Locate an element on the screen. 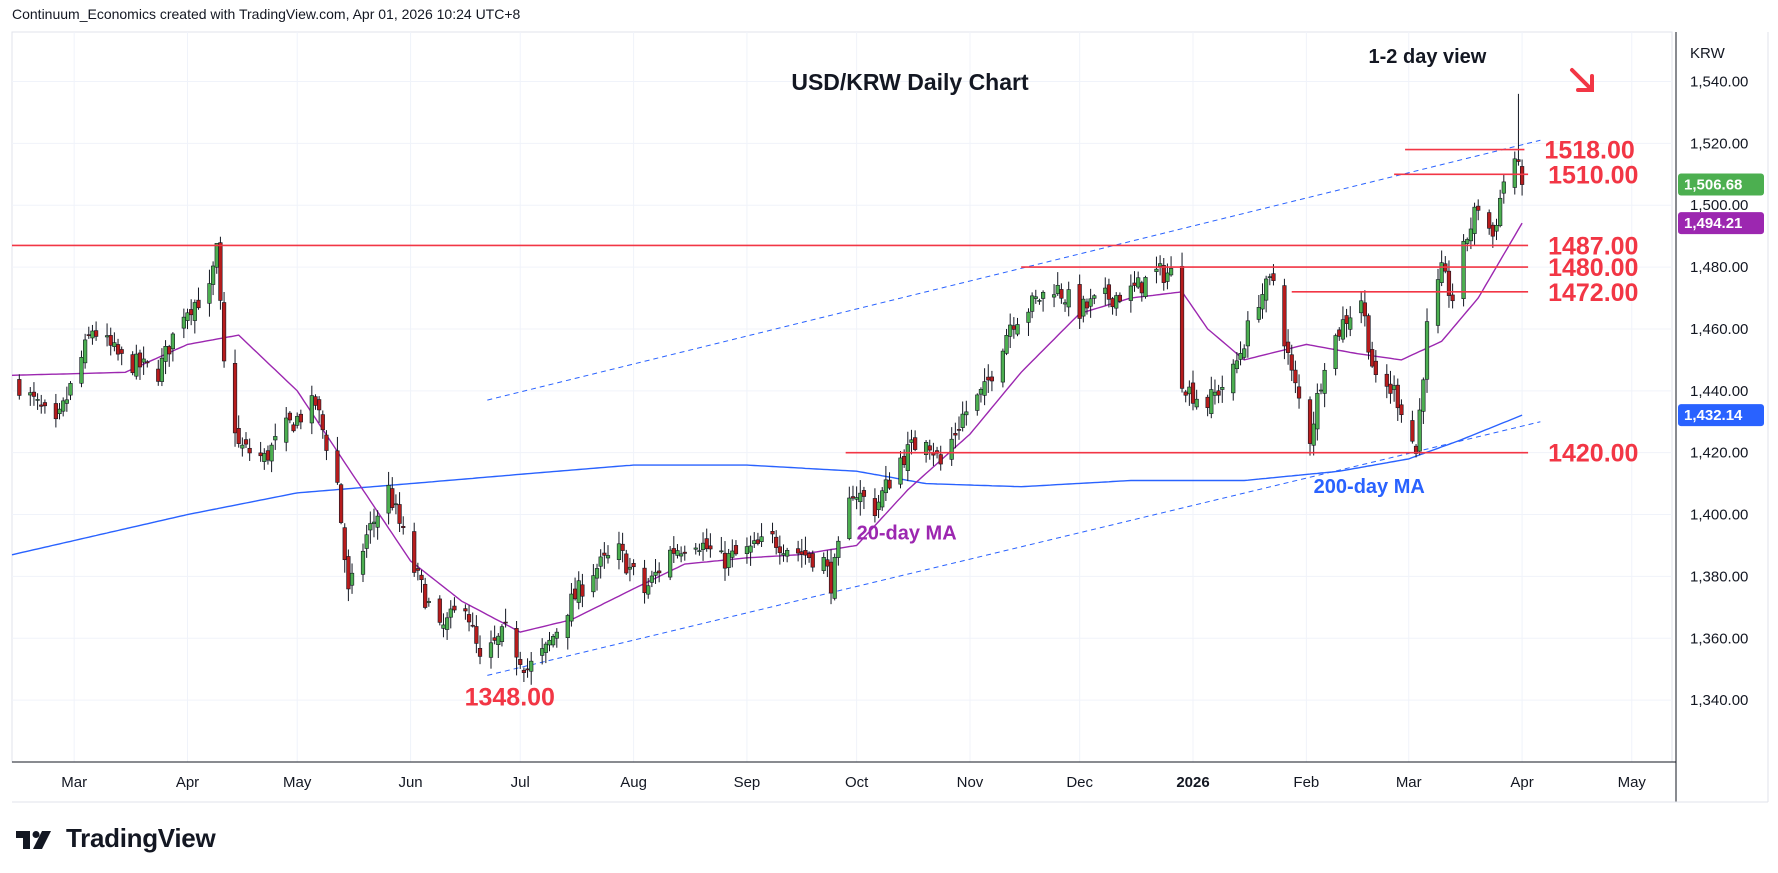 The image size is (1778, 873). y-tick-label: 1,360.00 is located at coordinates (1719, 638).